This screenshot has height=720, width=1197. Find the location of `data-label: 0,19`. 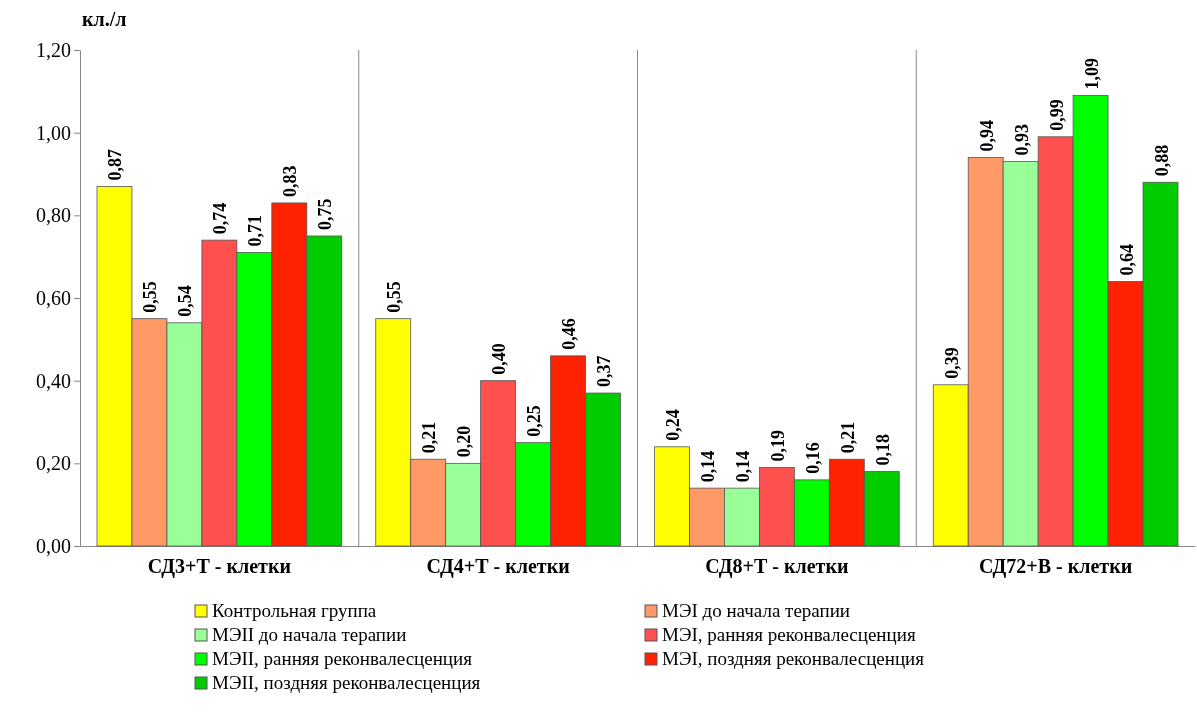

data-label: 0,19 is located at coordinates (777, 445).